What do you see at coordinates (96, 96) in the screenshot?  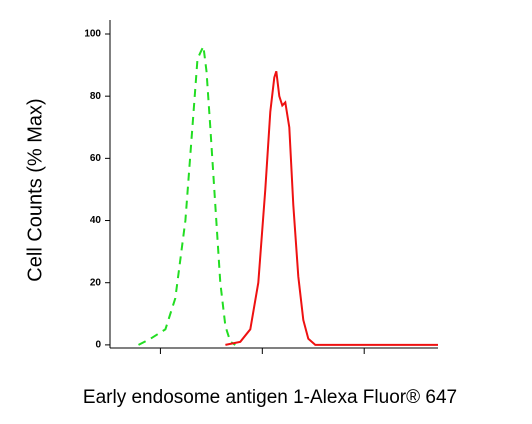 I see `y-tick-label: 80` at bounding box center [96, 96].